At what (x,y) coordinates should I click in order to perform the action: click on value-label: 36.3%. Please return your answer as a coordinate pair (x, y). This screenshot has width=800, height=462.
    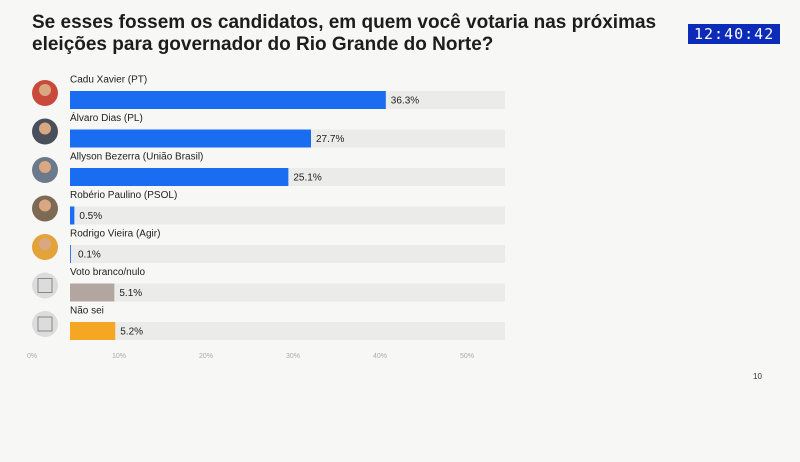
    Looking at the image, I should click on (405, 101).